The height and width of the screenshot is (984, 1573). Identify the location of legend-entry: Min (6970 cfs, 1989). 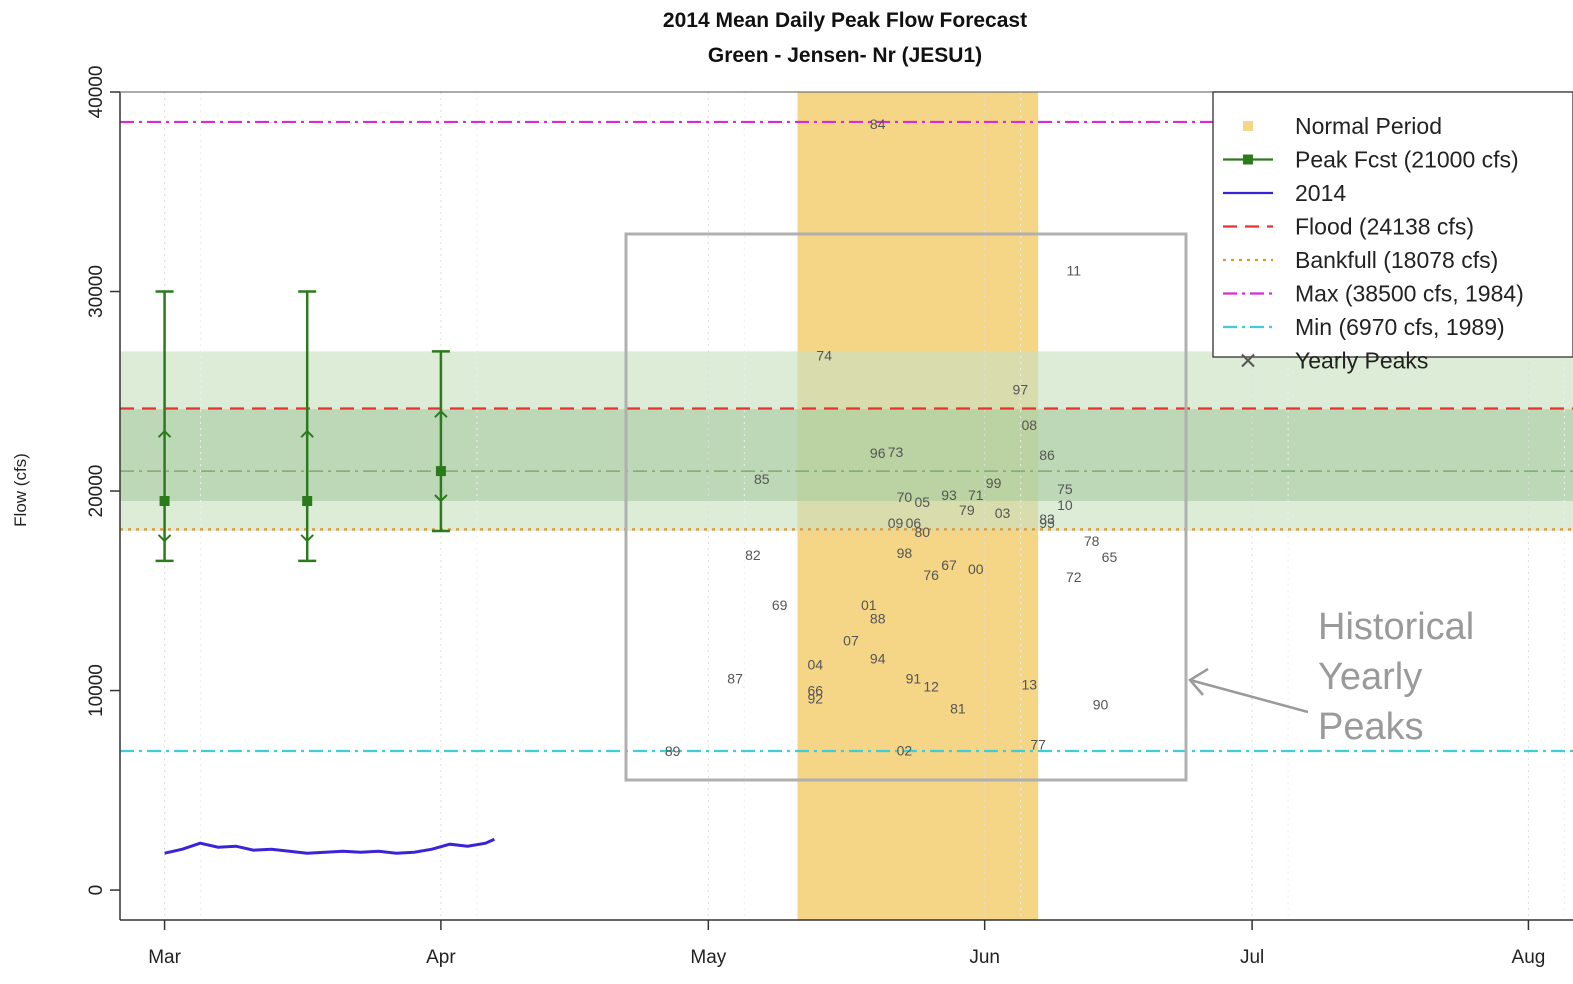
(1364, 327).